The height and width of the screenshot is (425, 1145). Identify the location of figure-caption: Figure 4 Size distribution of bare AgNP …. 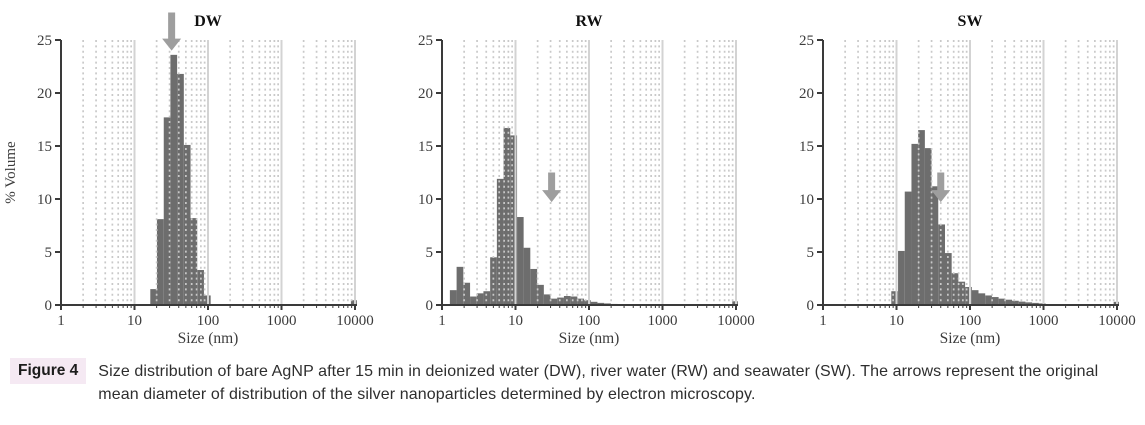
(577, 382).